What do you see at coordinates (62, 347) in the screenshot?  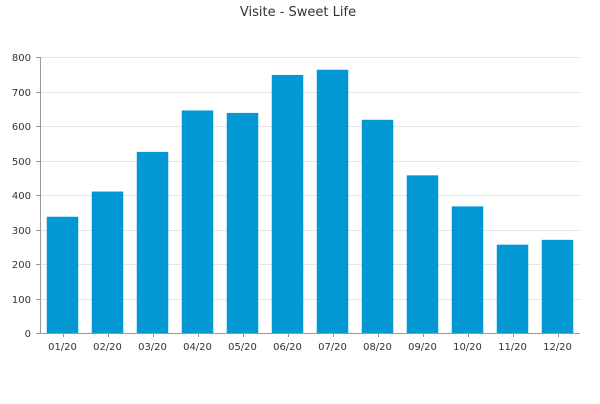 I see `x-tick-label: 01/20` at bounding box center [62, 347].